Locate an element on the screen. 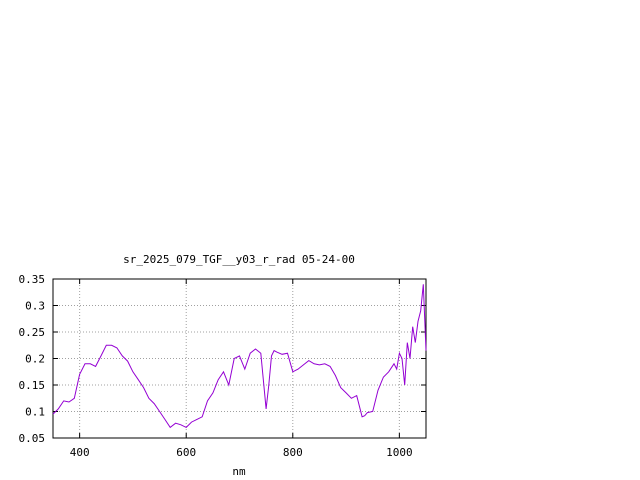 Image resolution: width=640 pixels, height=480 pixels. y-tick-label: 0.3 is located at coordinates (35, 306).